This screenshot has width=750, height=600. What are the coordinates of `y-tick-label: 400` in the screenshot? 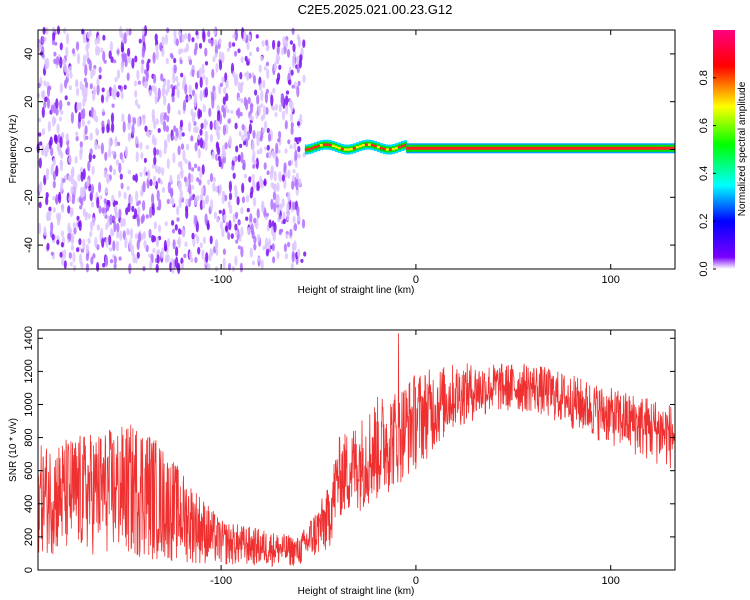 It's located at (29, 504).